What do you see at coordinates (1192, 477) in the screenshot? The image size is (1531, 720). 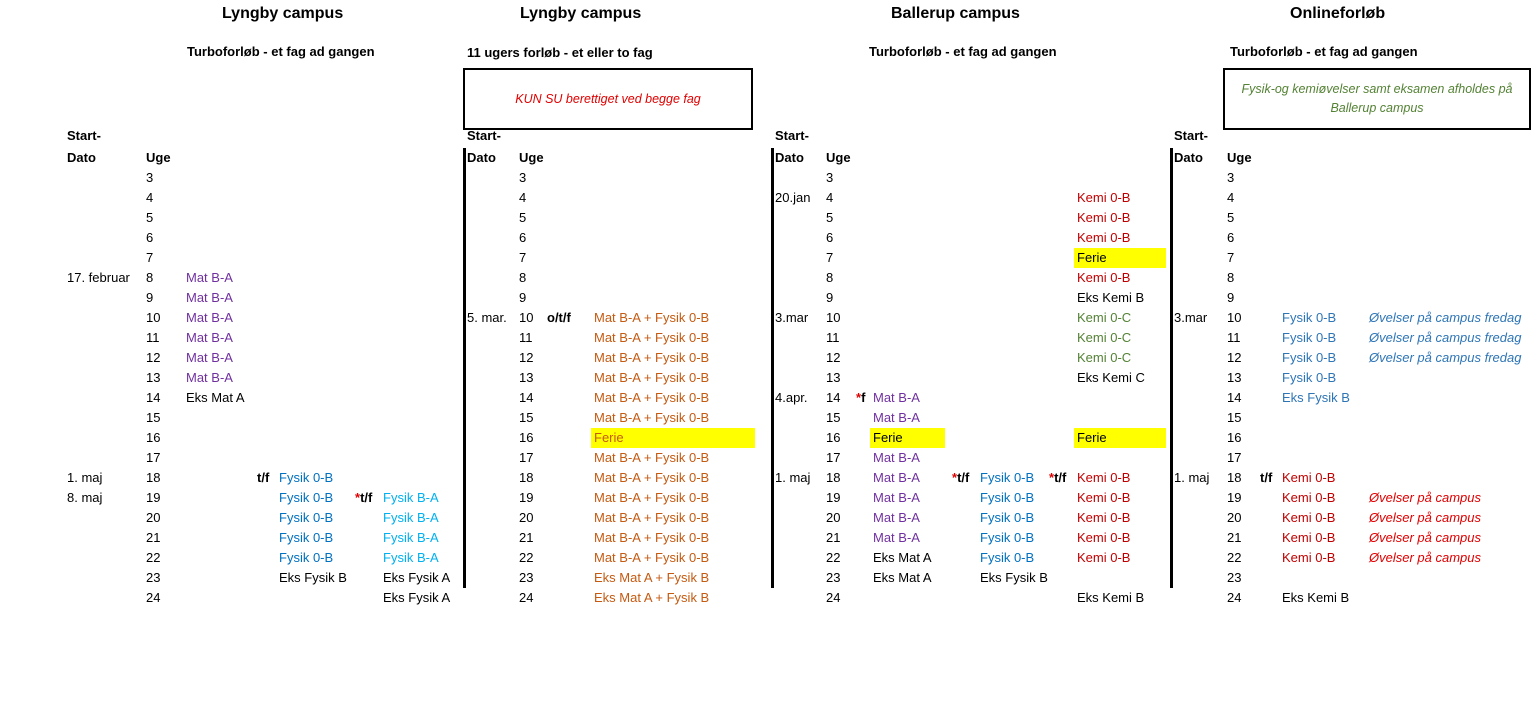 I see `online-date-w18: 1. maj` at bounding box center [1192, 477].